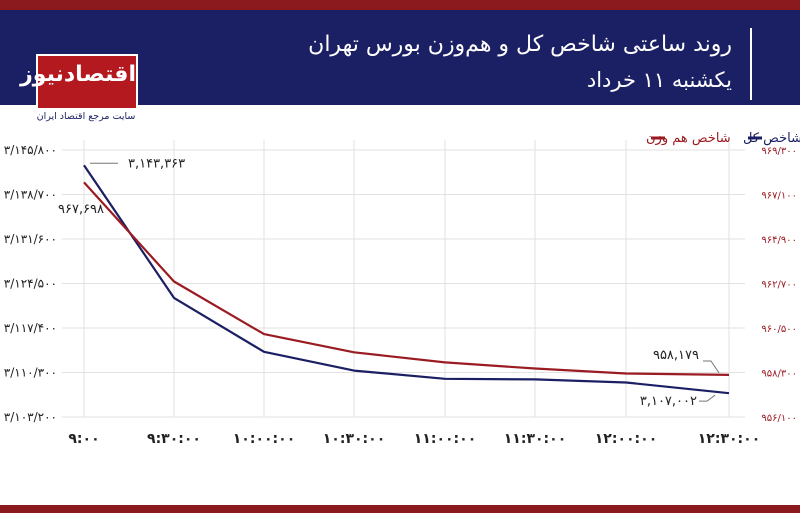 This screenshot has height=513, width=800. Describe the element at coordinates (354, 439) in the screenshot. I see `x-tick-label: ۱۰:۳۰:۰۰` at that location.